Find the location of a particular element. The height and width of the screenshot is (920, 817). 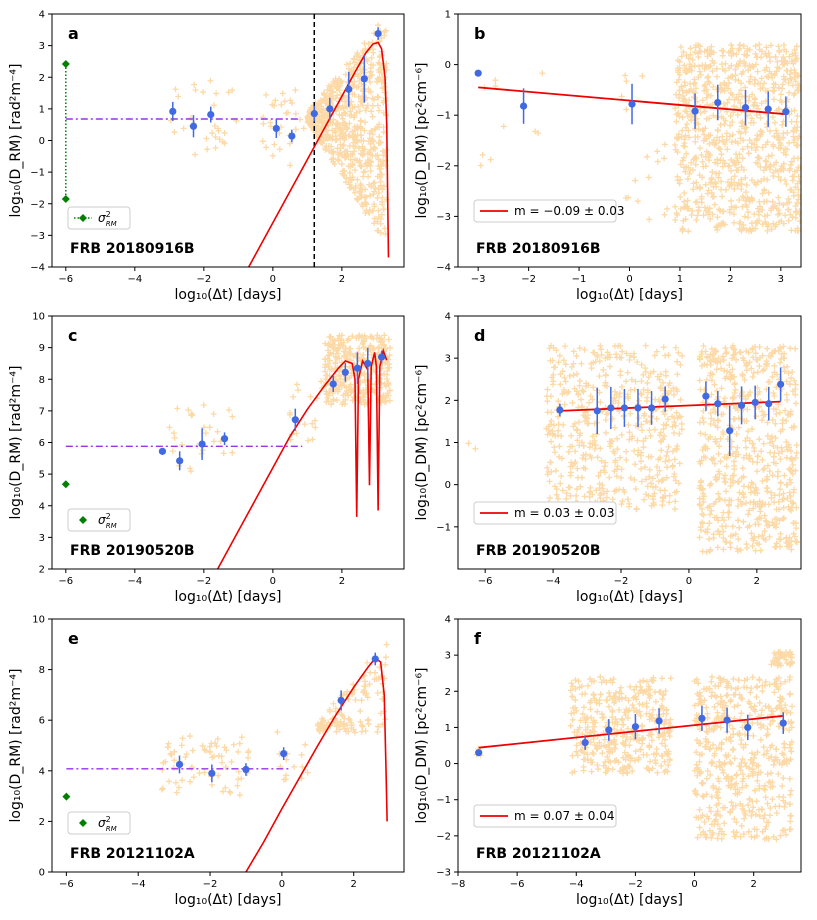

x-tick-label: 0 is located at coordinates (273, 581).